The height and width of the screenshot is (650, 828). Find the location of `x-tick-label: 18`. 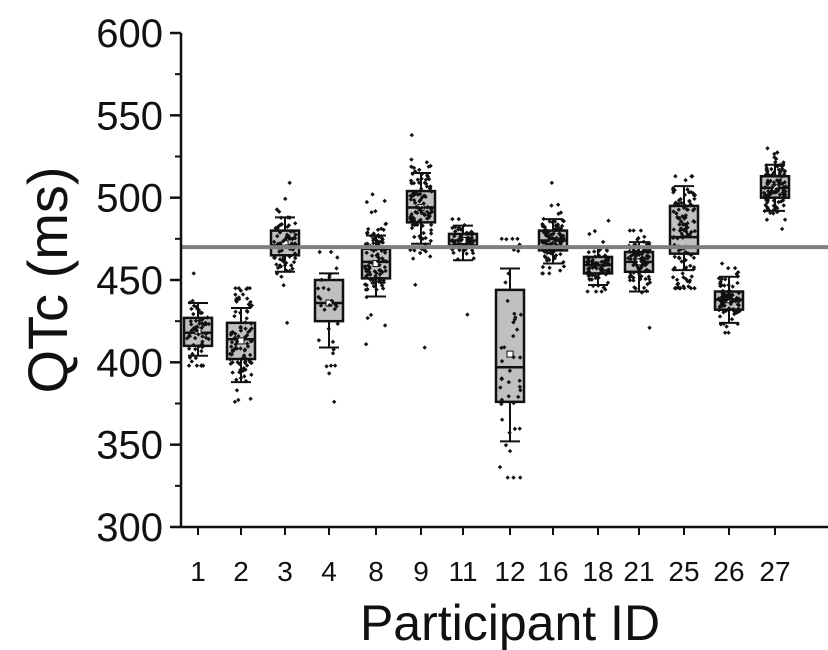

x-tick-label: 18 is located at coordinates (597, 571).